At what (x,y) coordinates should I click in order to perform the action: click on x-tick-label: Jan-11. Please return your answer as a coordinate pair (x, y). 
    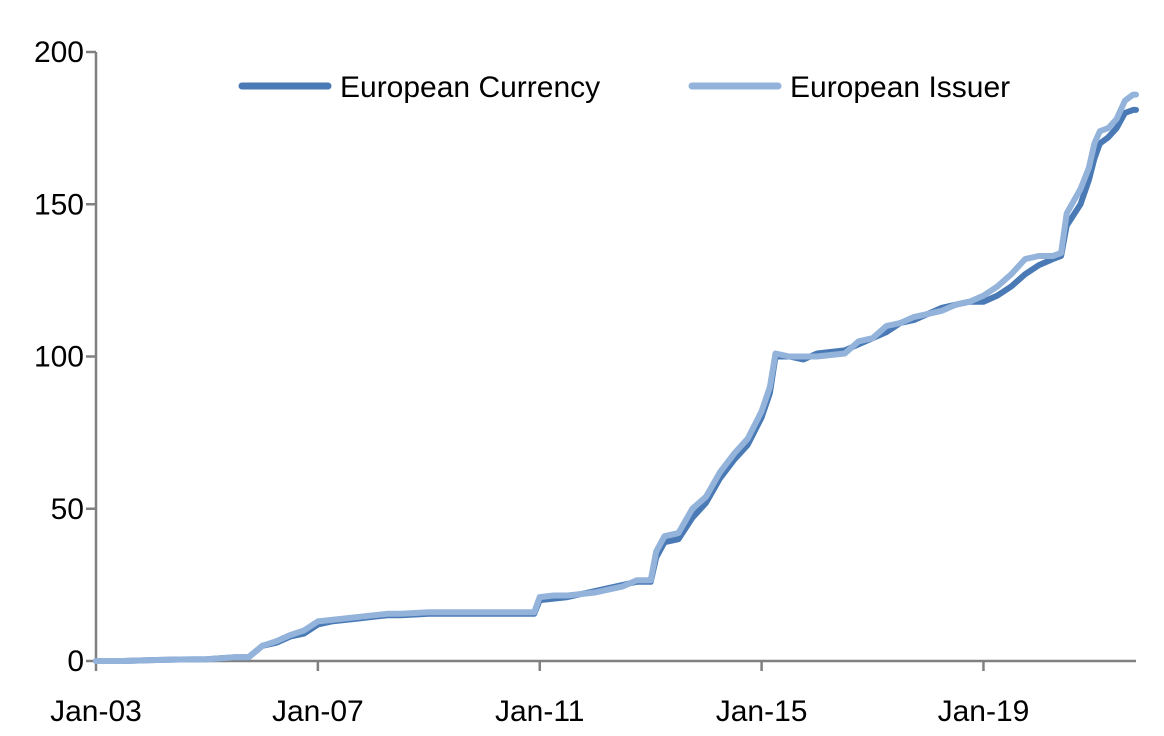
    Looking at the image, I should click on (540, 711).